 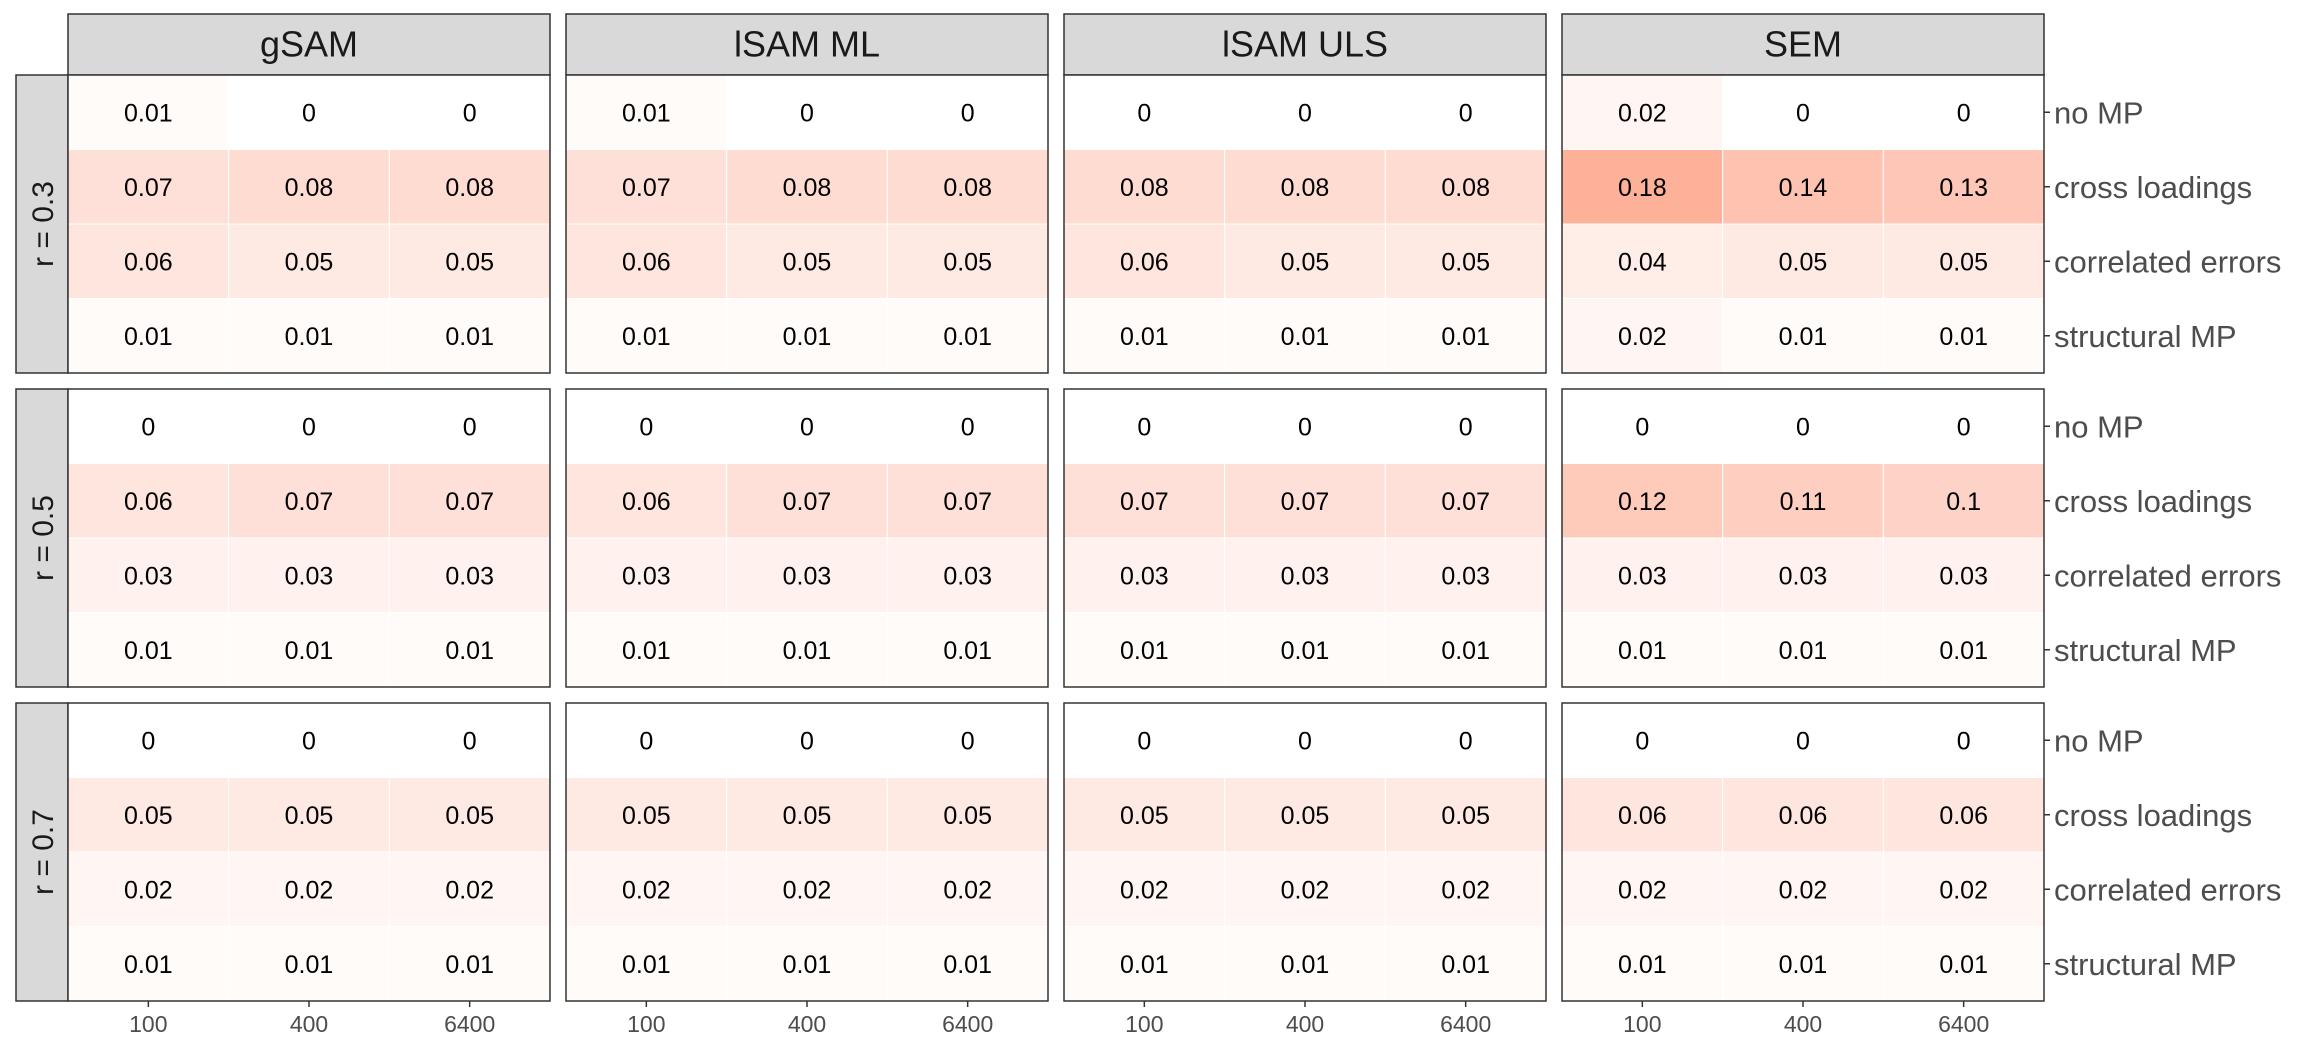 What do you see at coordinates (2167, 261) in the screenshot?
I see `y-axis-tick-label: correlated errors` at bounding box center [2167, 261].